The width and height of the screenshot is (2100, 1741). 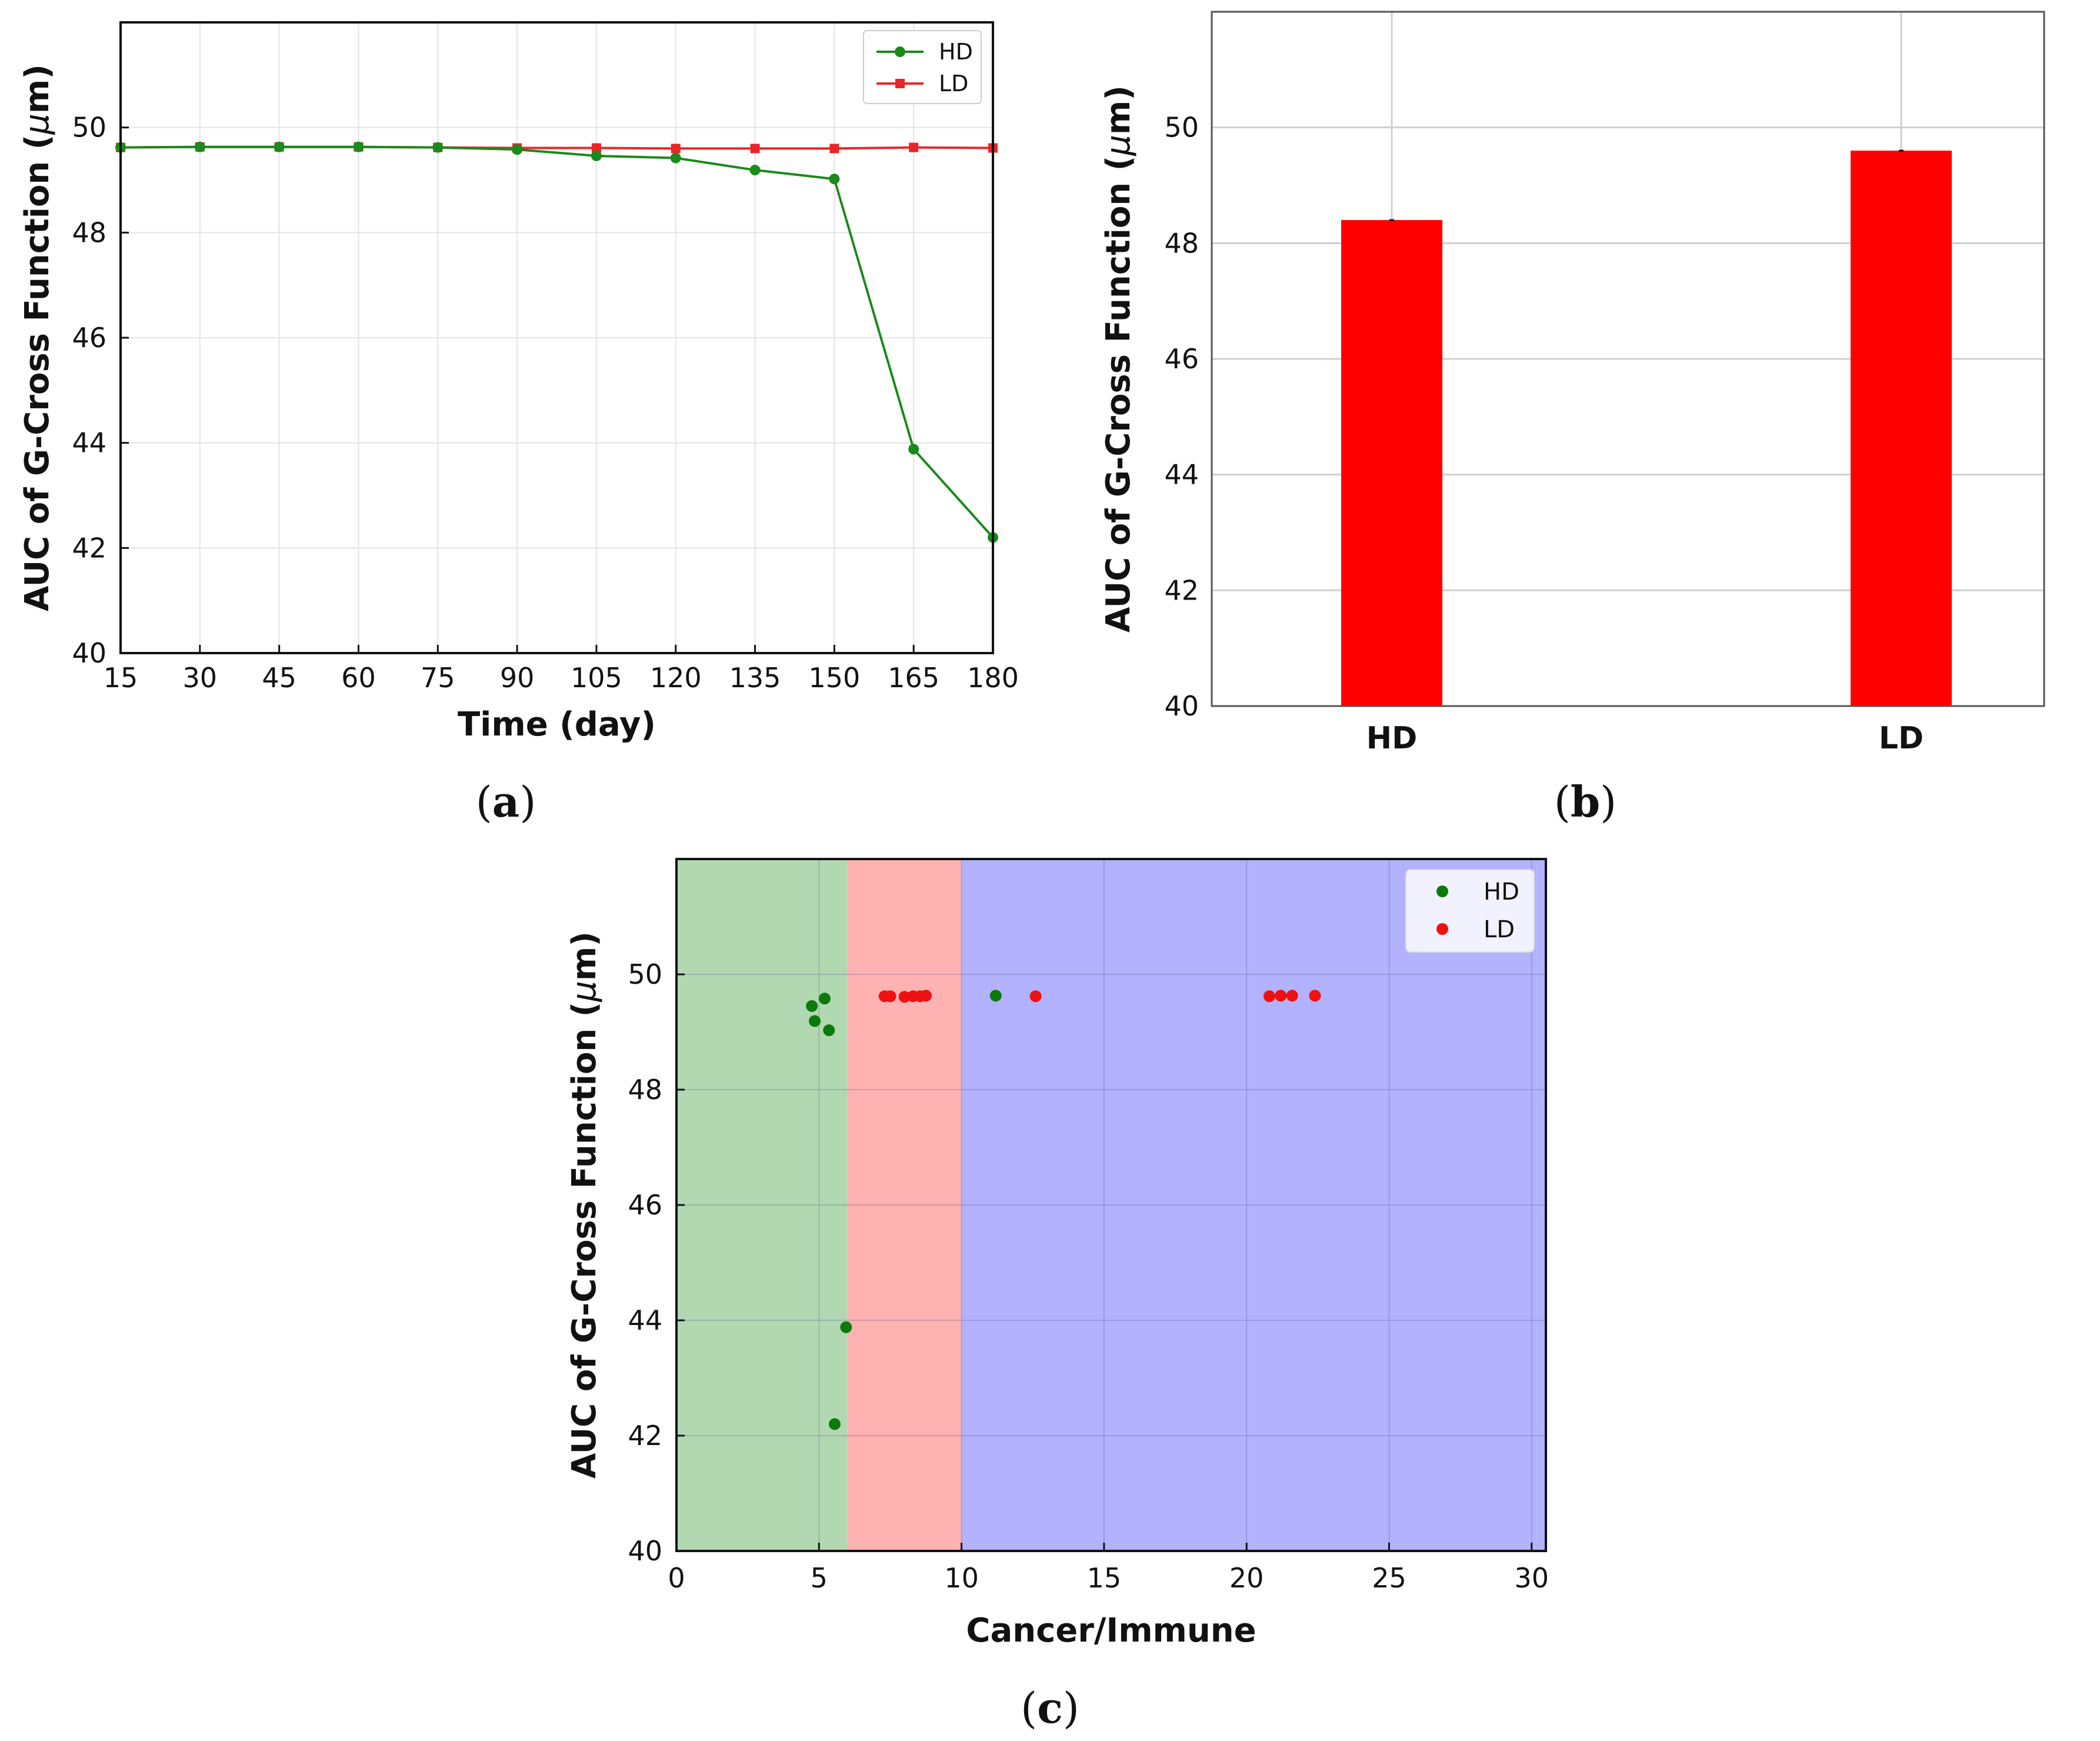 I want to click on legend-marker-ld, so click(x=1442, y=929).